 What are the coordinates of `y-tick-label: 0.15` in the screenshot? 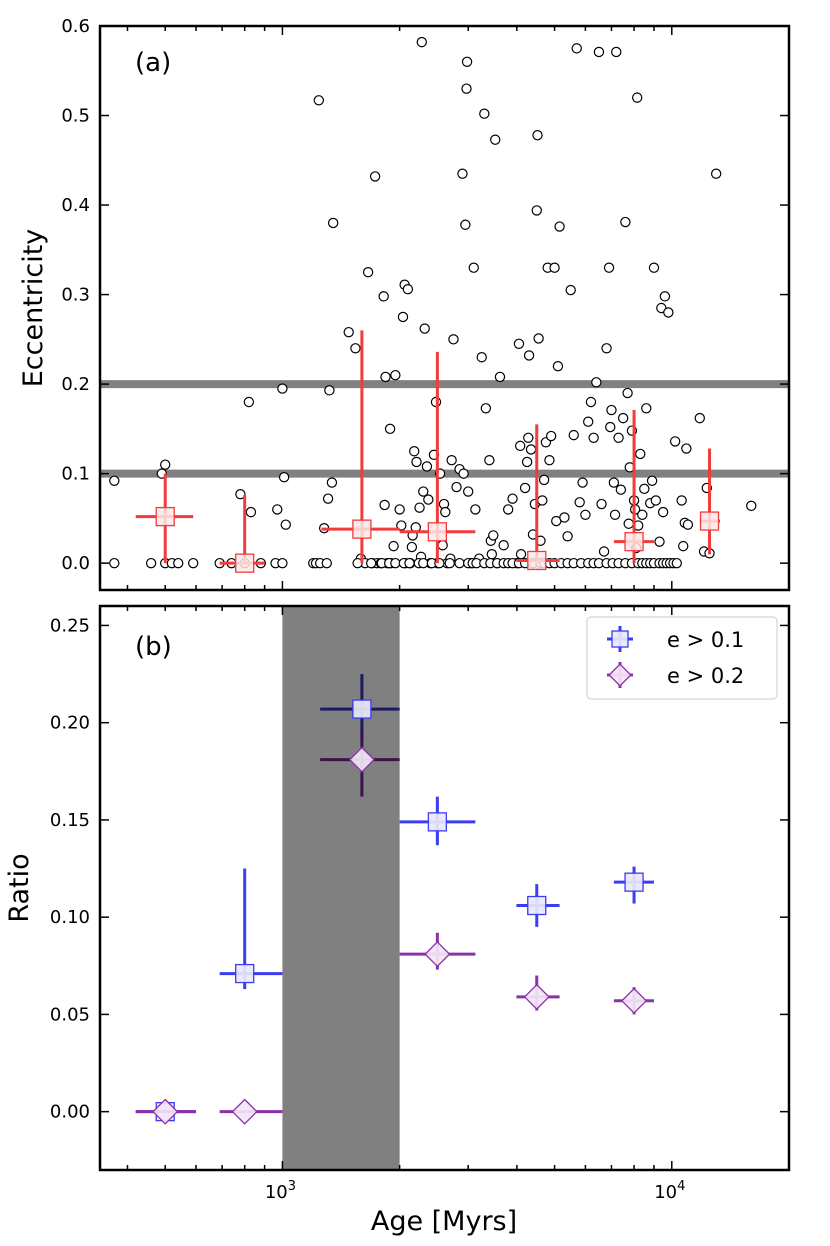 It's located at (70, 820).